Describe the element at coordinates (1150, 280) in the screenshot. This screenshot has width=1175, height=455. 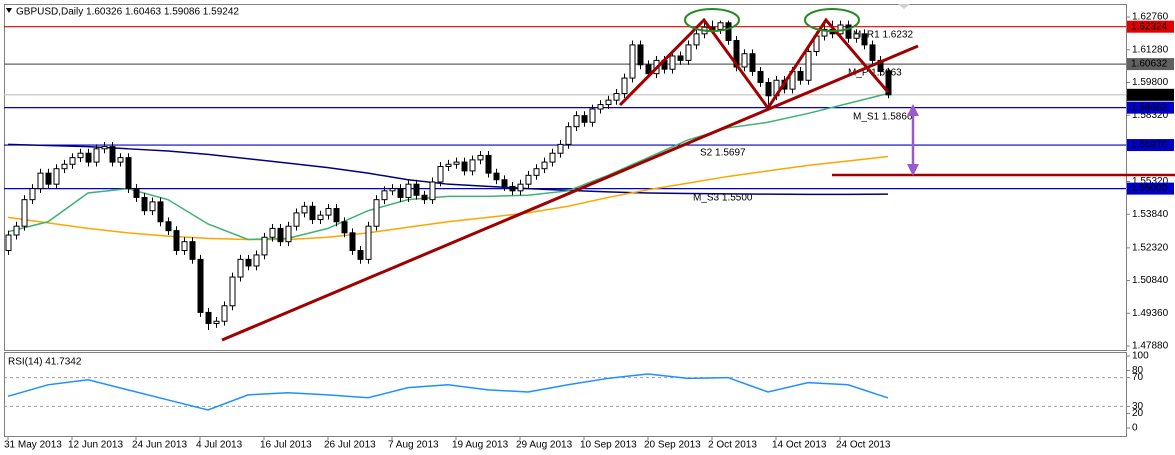
I see `y-tick-label: 1.50840` at that location.